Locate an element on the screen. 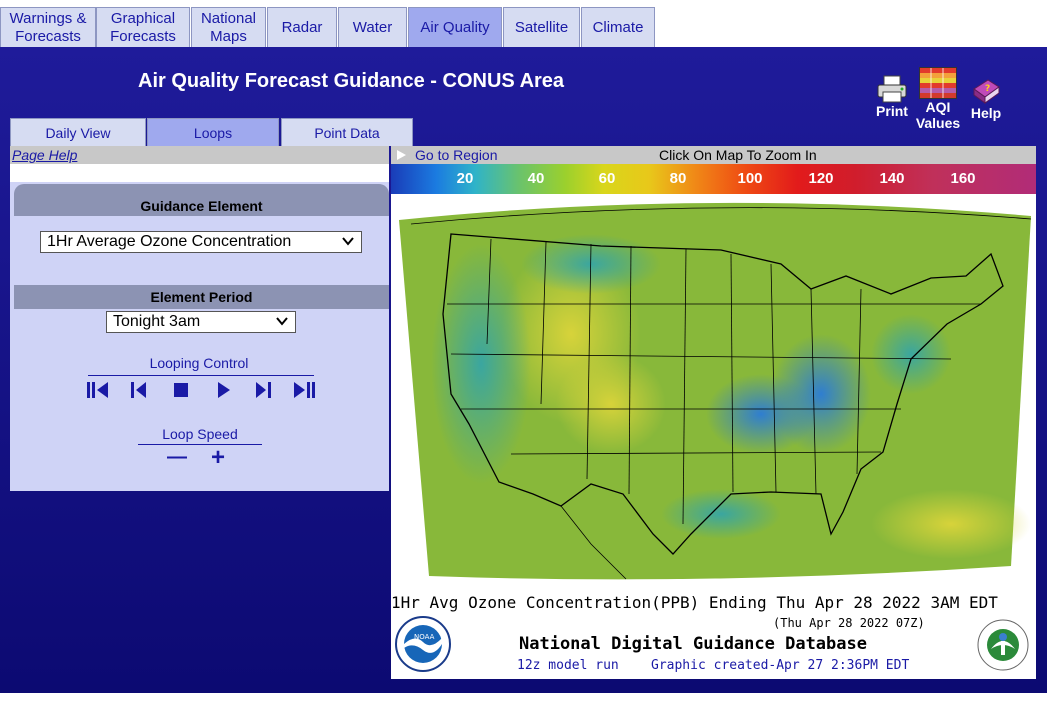  first-frame-icon is located at coordinates (98, 390).